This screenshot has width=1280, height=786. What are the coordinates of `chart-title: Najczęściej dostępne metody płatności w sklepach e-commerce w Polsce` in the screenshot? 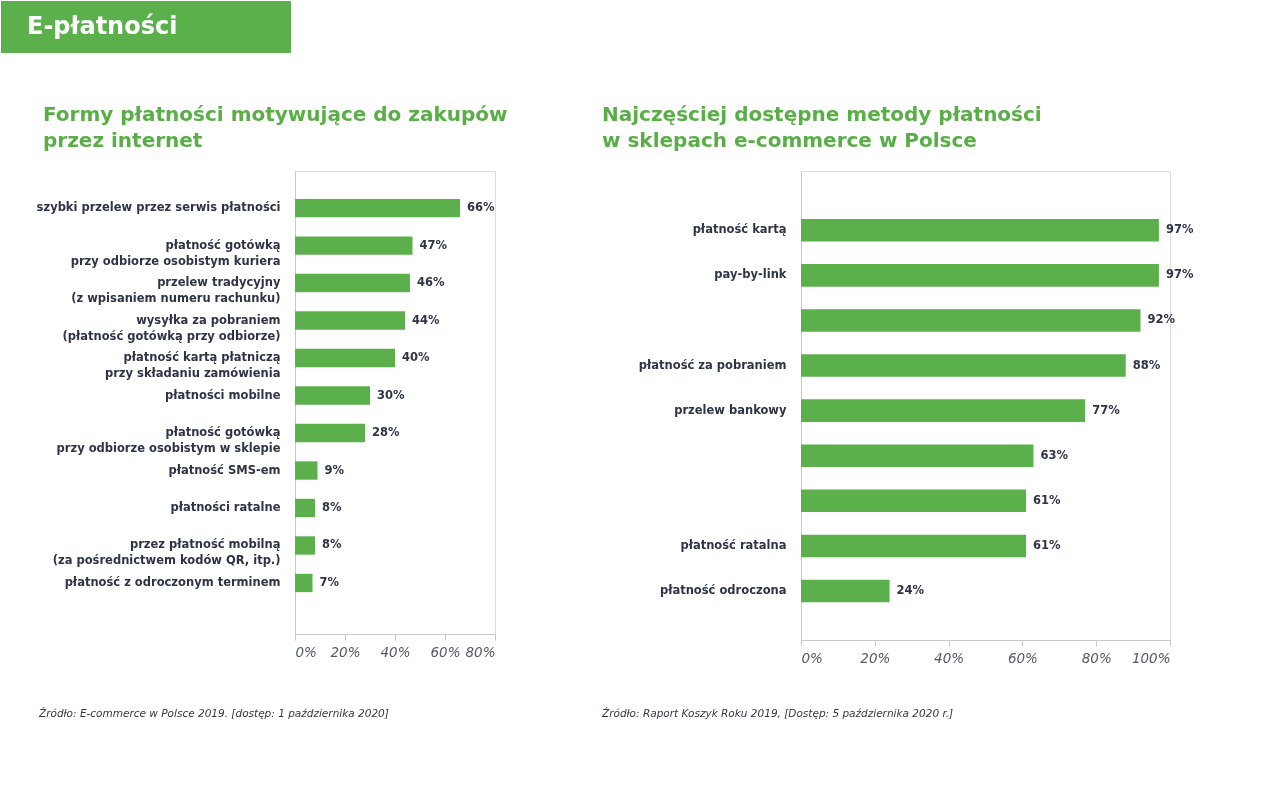 It's located at (822, 127).